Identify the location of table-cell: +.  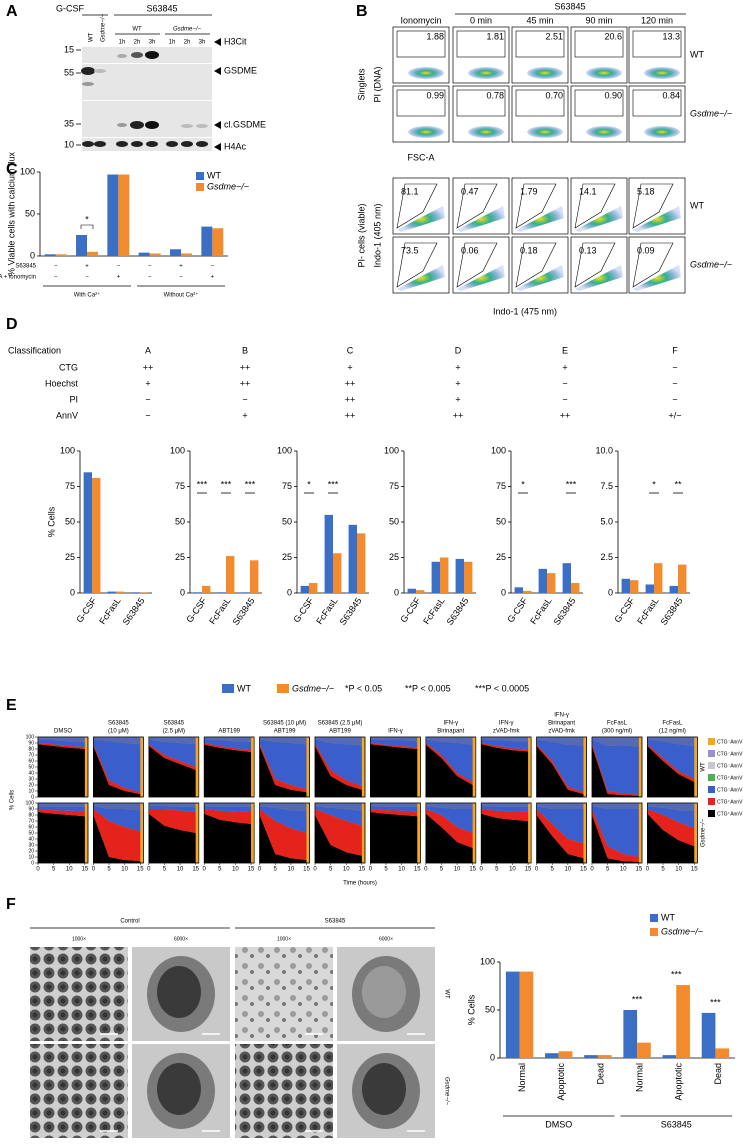
(457, 383).